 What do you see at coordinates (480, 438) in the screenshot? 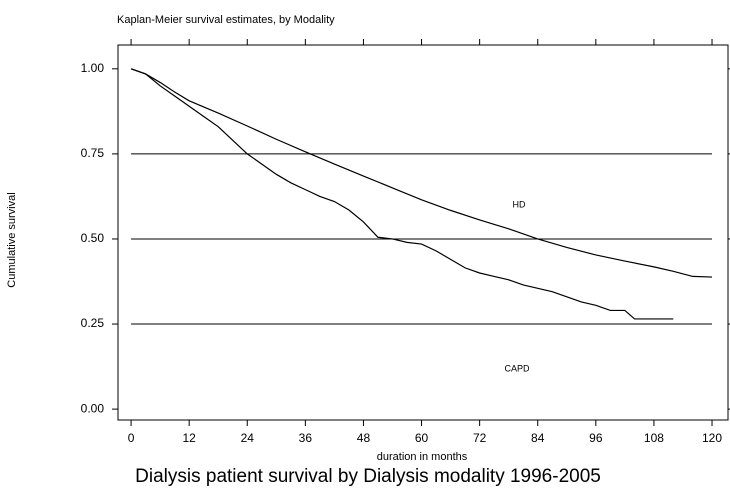
I see `x-tick-label: 72` at bounding box center [480, 438].